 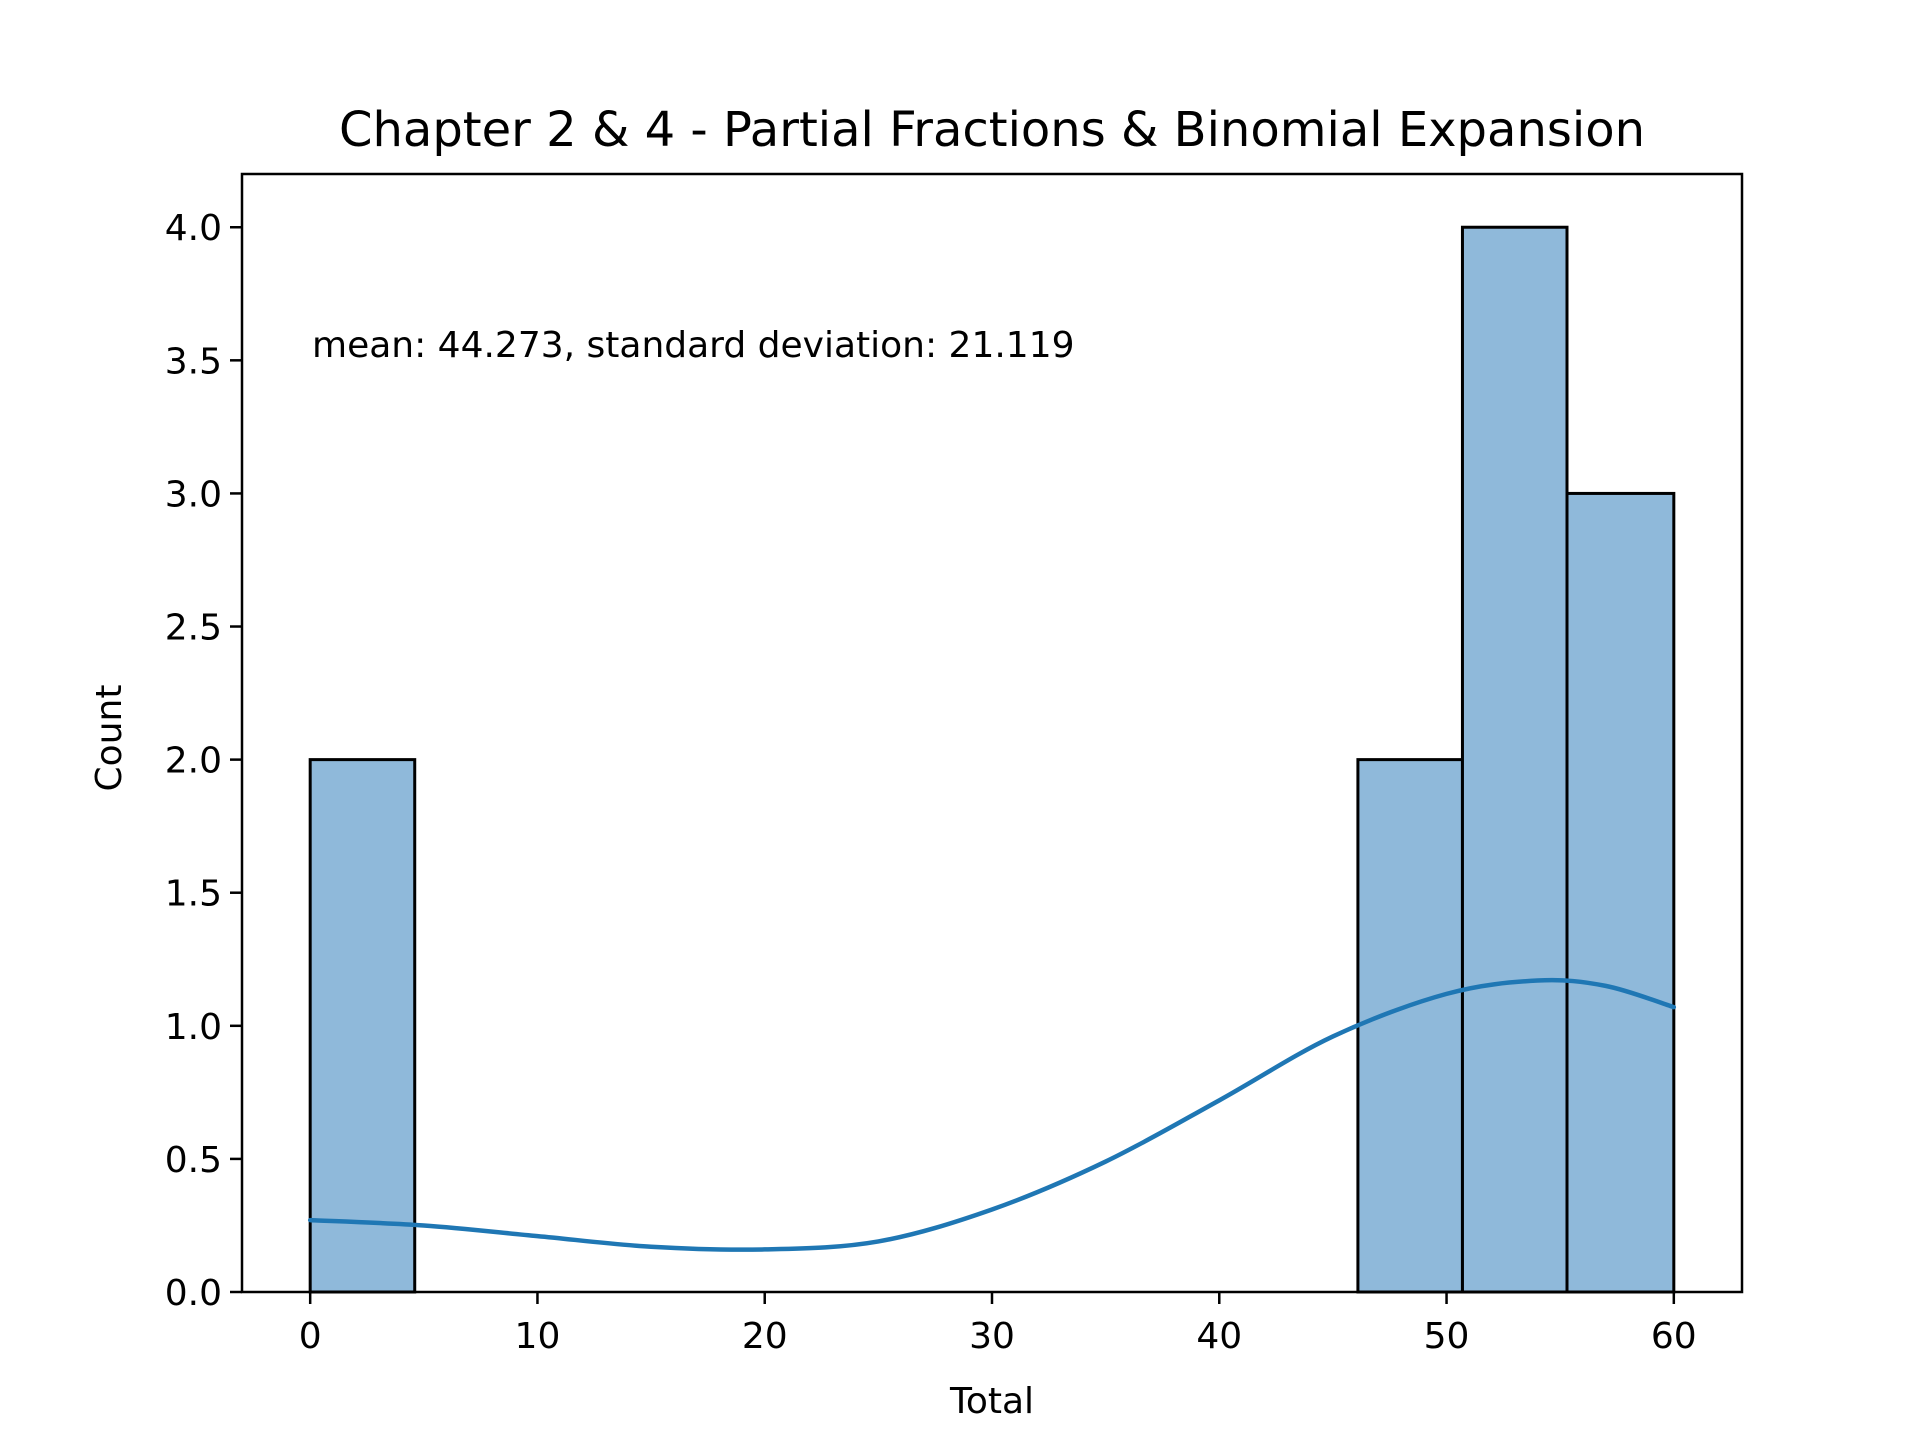 What do you see at coordinates (193, 1027) in the screenshot?
I see `y-tick-label: 1.0` at bounding box center [193, 1027].